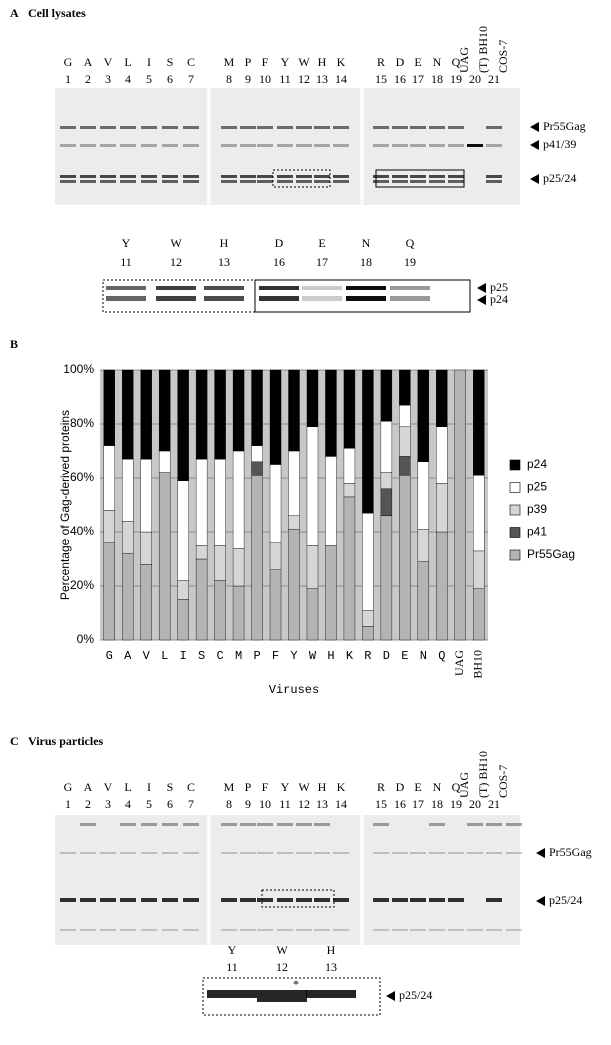  I want to click on lane-number: 19, so click(456, 804).